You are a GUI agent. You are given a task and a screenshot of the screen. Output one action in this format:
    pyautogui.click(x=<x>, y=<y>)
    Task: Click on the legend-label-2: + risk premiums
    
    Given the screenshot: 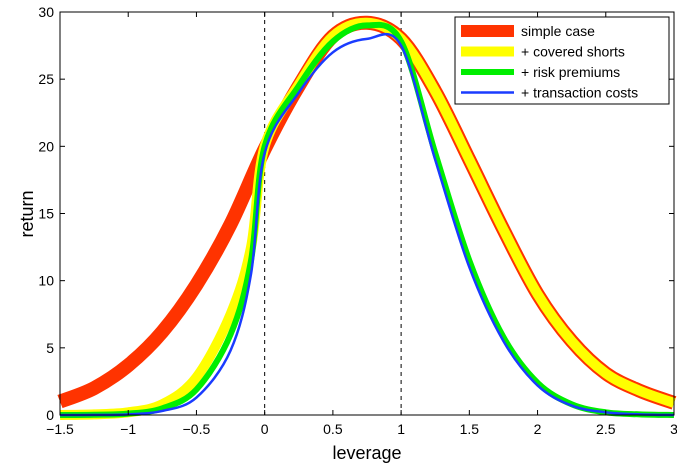 What is the action you would take?
    pyautogui.click(x=570, y=72)
    